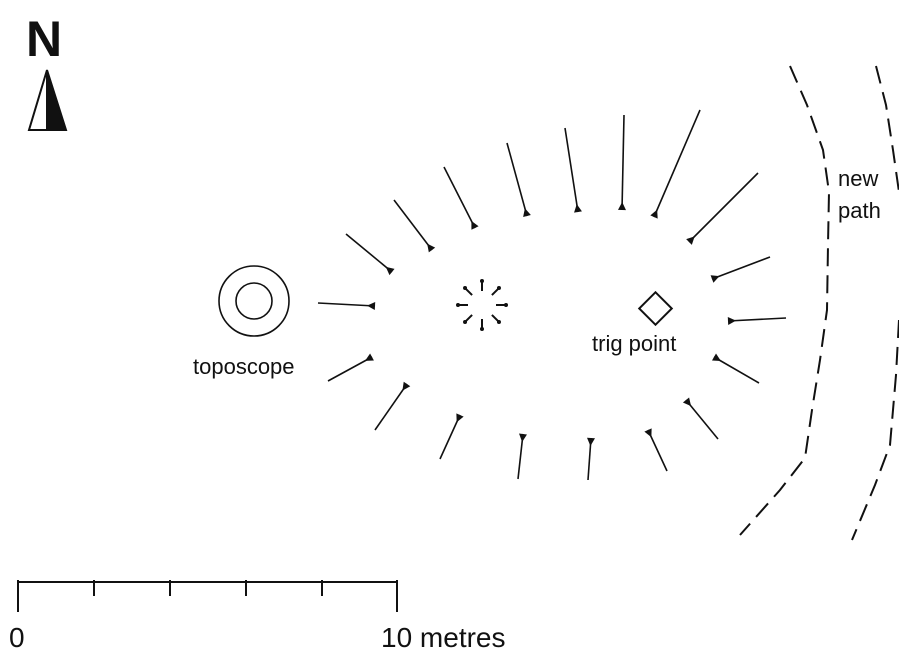 The height and width of the screenshot is (655, 899). Describe the element at coordinates (859, 210) in the screenshot. I see `new-path-label-line2: path` at that location.